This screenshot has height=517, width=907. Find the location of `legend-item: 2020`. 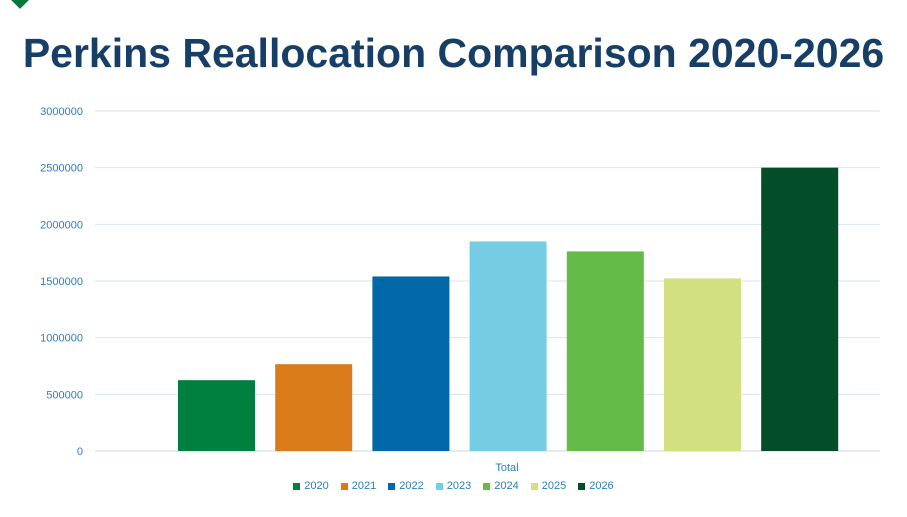

legend-item: 2020 is located at coordinates (311, 486).